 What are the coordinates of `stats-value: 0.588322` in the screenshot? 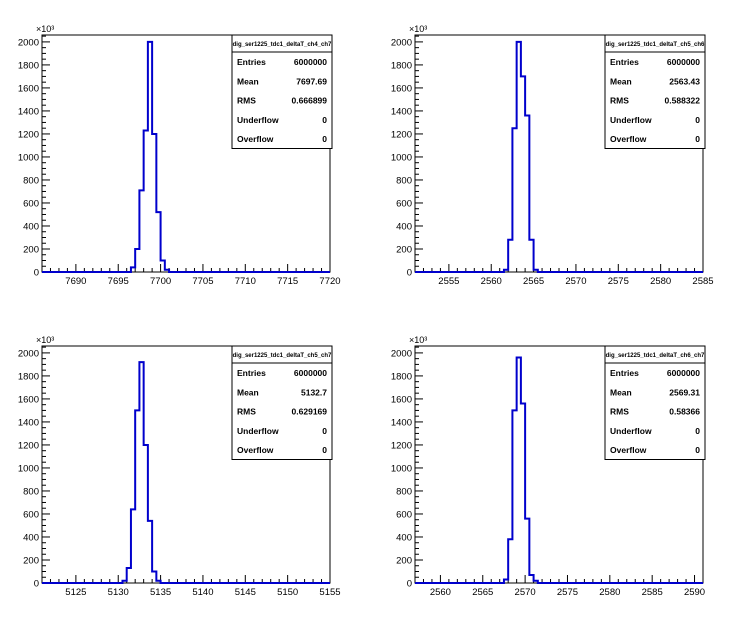 It's located at (683, 101).